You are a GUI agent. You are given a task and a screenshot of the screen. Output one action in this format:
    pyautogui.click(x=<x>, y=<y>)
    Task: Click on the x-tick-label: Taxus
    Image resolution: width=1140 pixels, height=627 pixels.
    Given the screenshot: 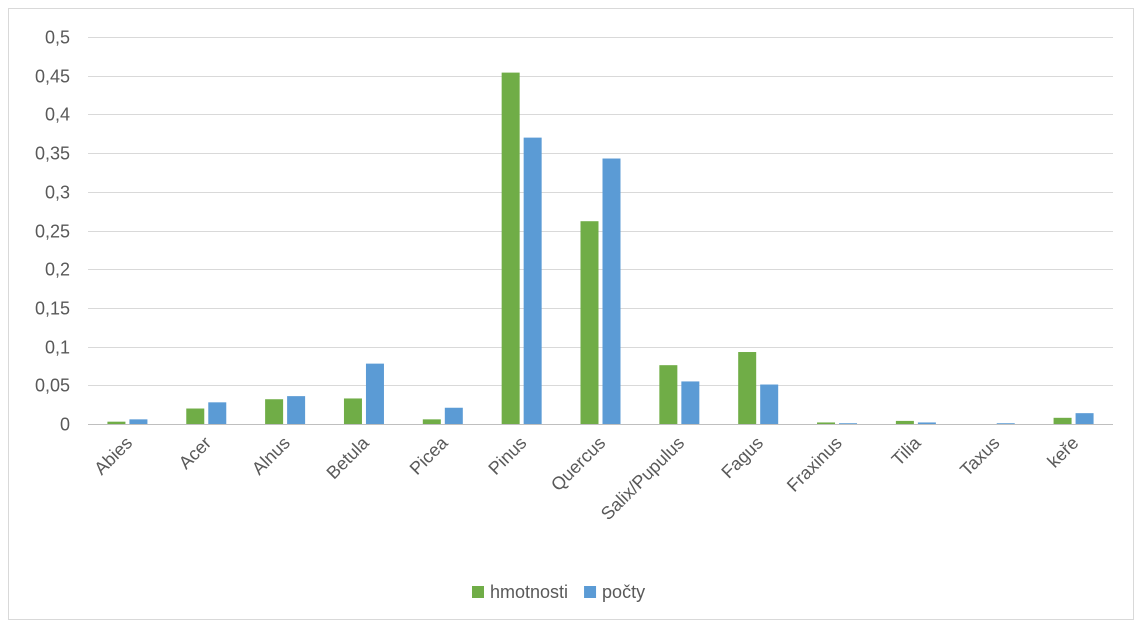 What is the action you would take?
    pyautogui.click(x=979, y=456)
    